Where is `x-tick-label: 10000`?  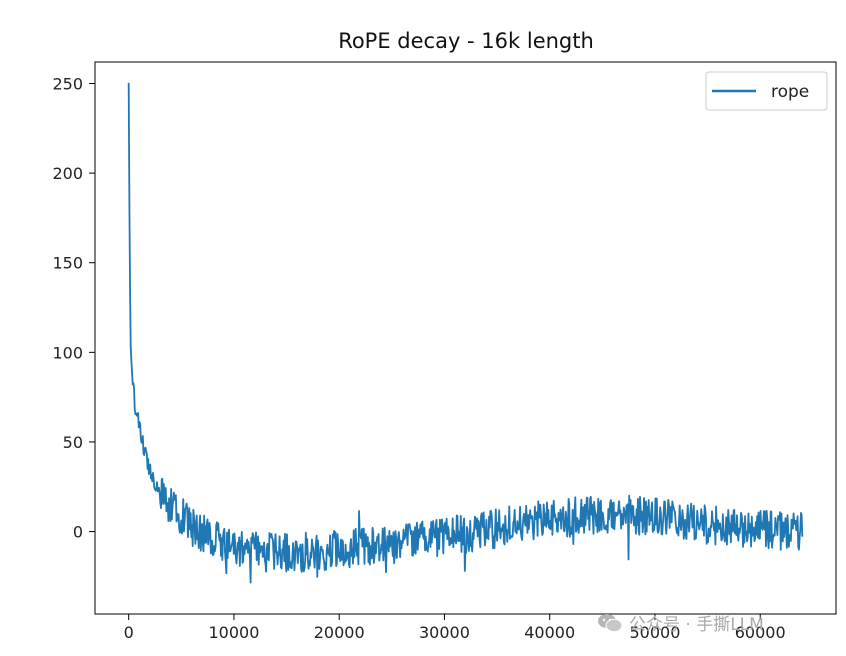 x-tick-label: 10000 is located at coordinates (233, 632).